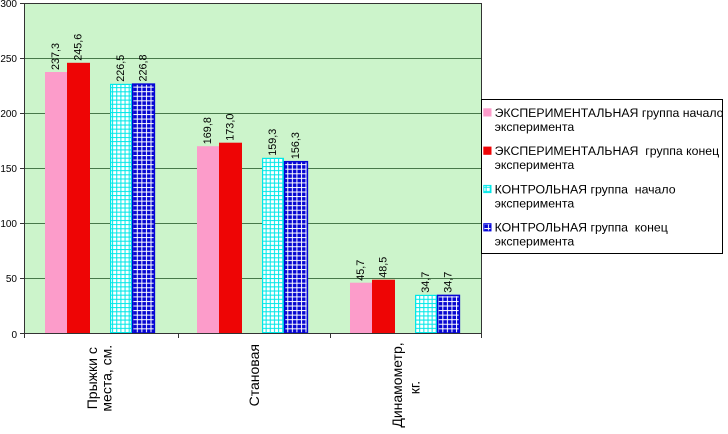 Image resolution: width=728 pixels, height=434 pixels. What do you see at coordinates (8, 59) in the screenshot?
I see `svg-text: 250` at bounding box center [8, 59].